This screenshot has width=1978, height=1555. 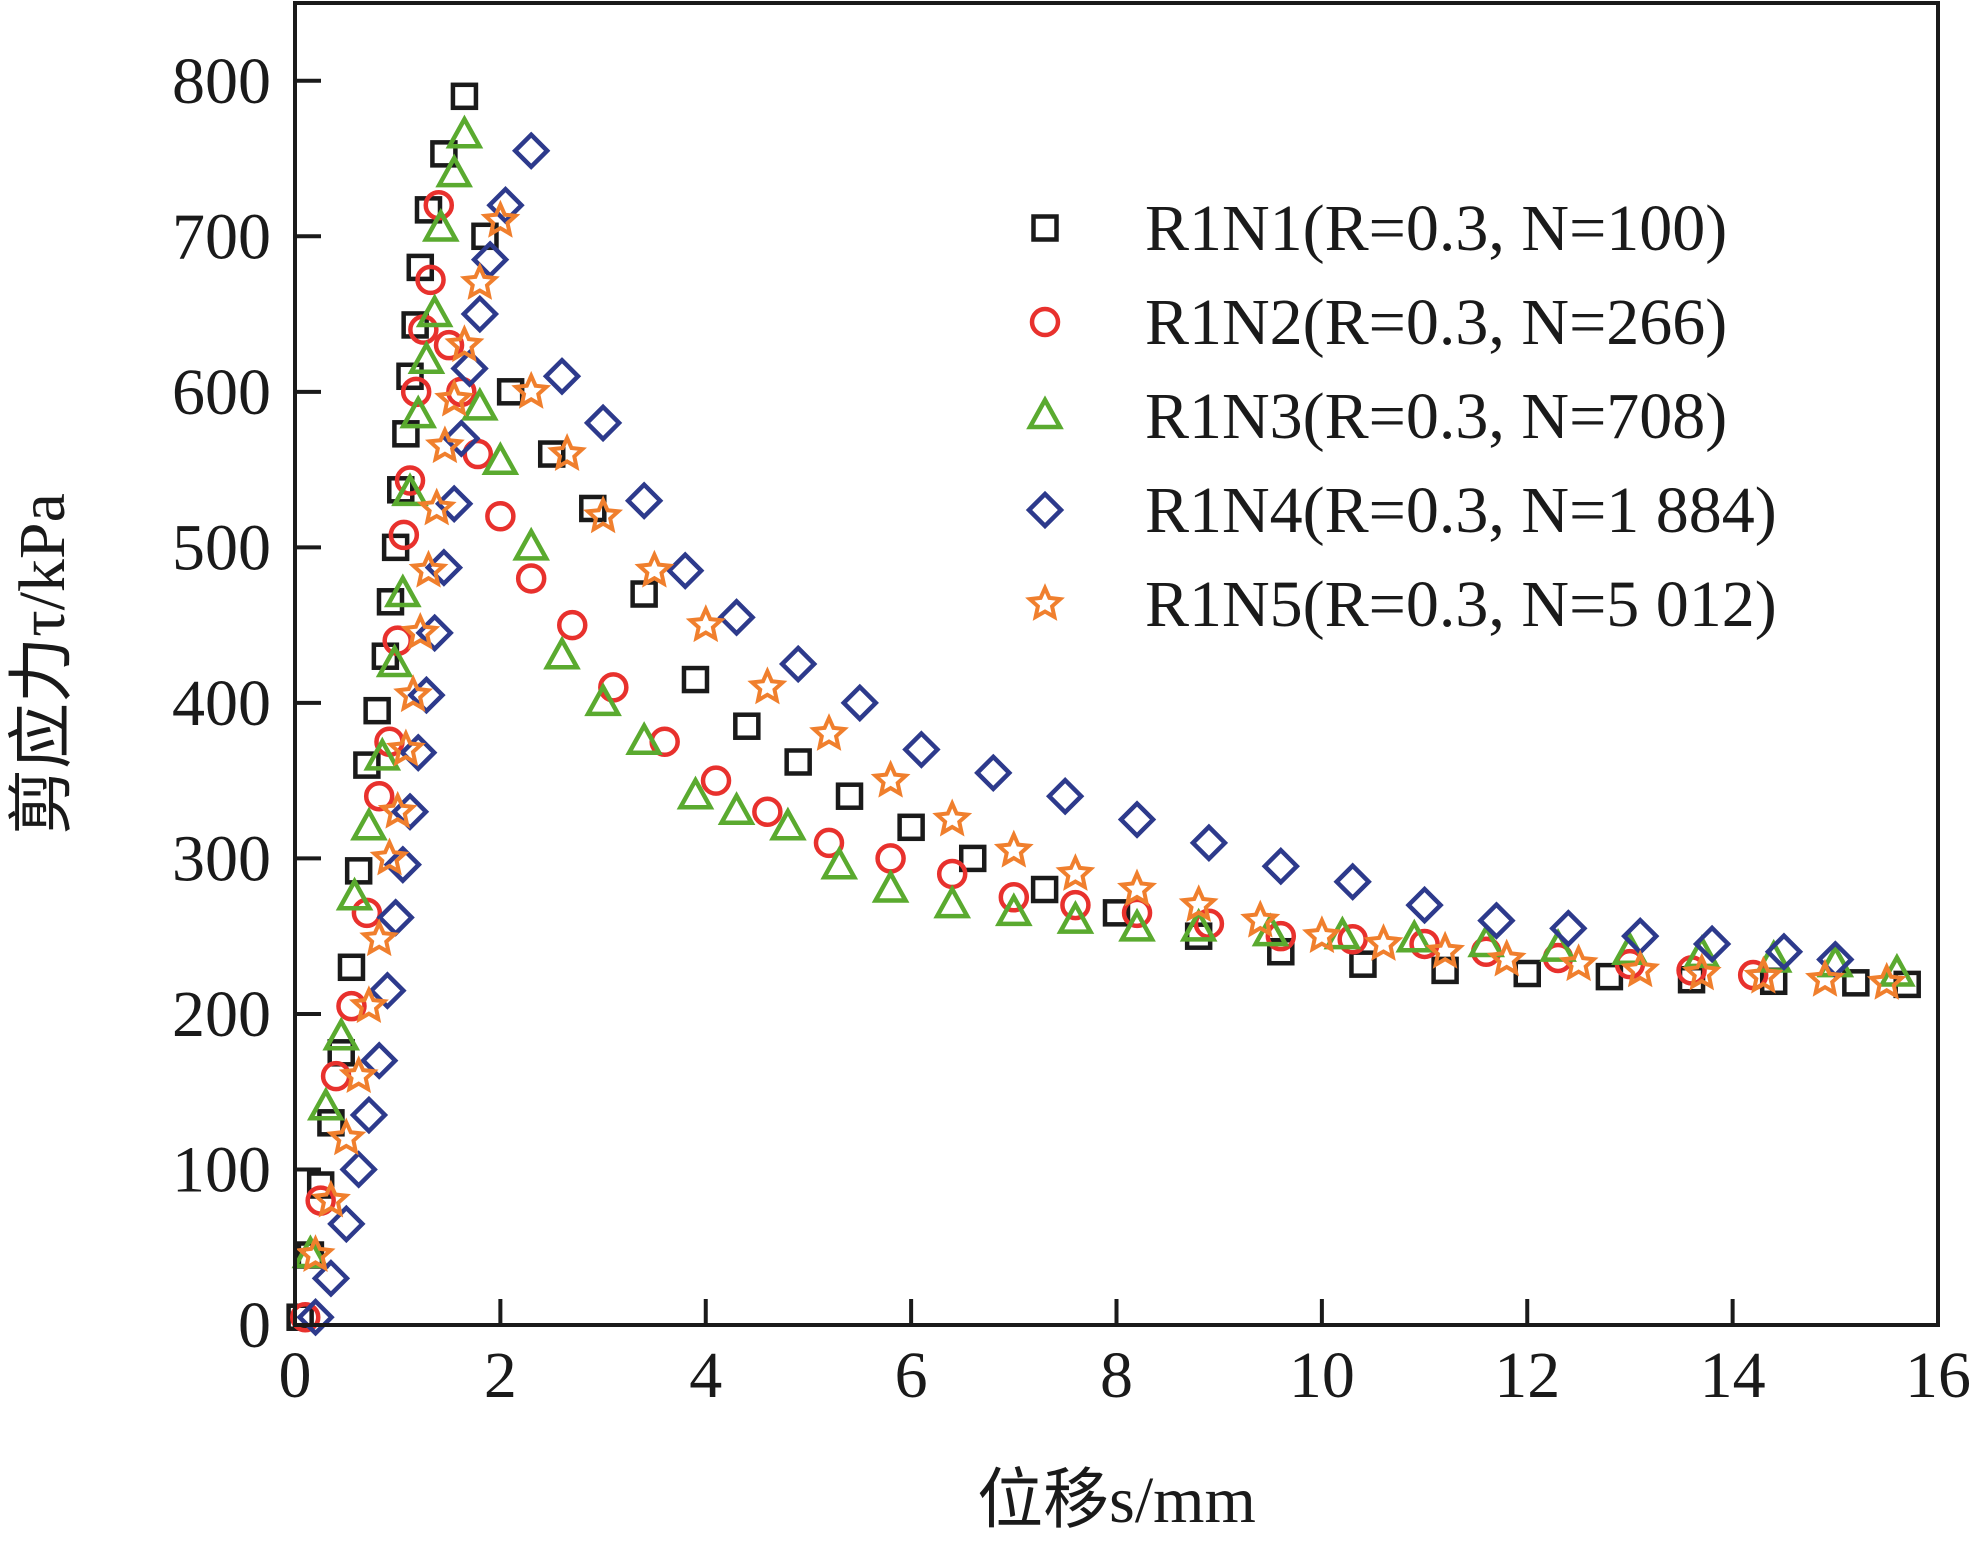 I want to click on y-tick-label: 300, so click(x=221, y=858).